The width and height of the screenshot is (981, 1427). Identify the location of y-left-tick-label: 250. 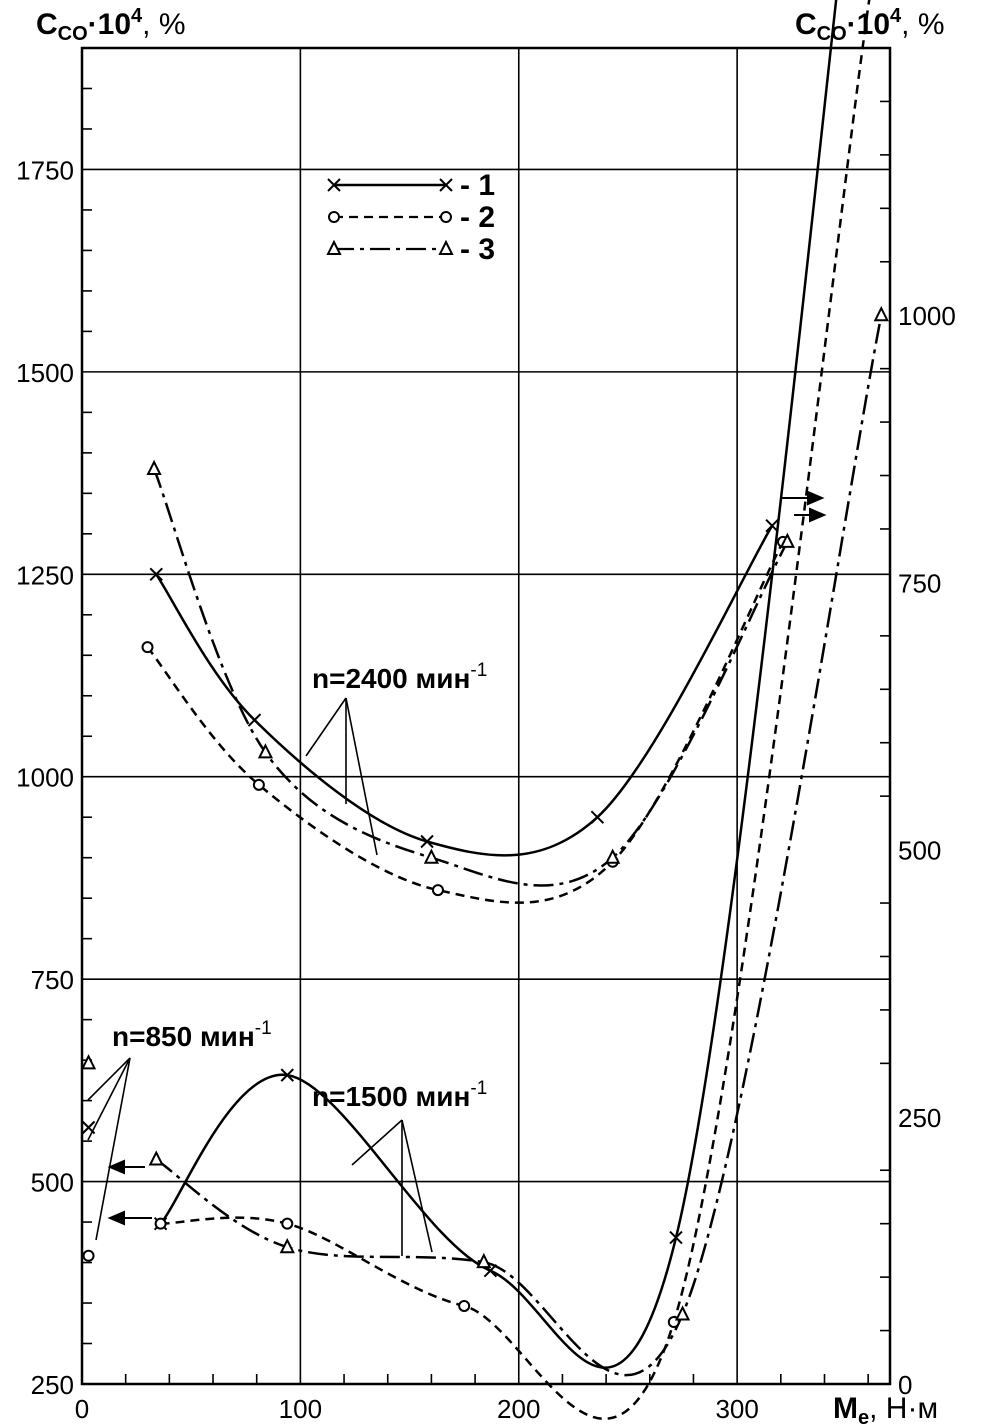
(52, 1385).